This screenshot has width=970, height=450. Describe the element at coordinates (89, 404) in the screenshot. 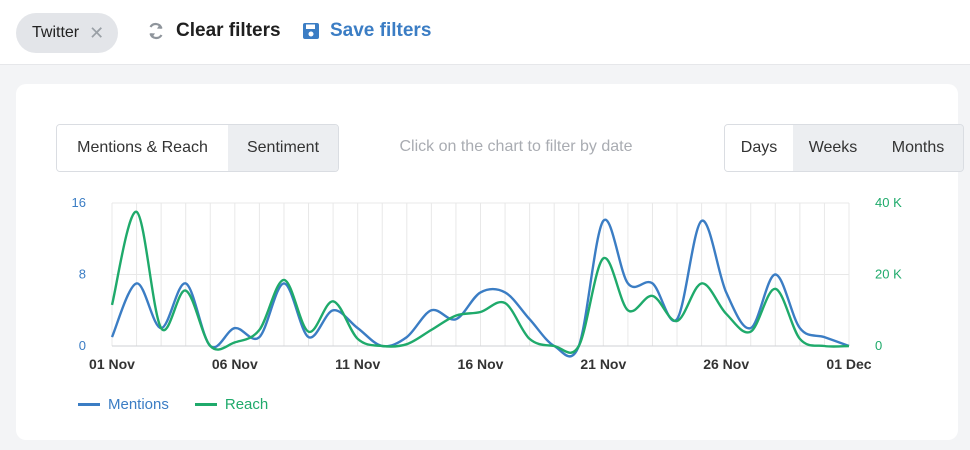

I see `legend-mentions-swatch` at that location.